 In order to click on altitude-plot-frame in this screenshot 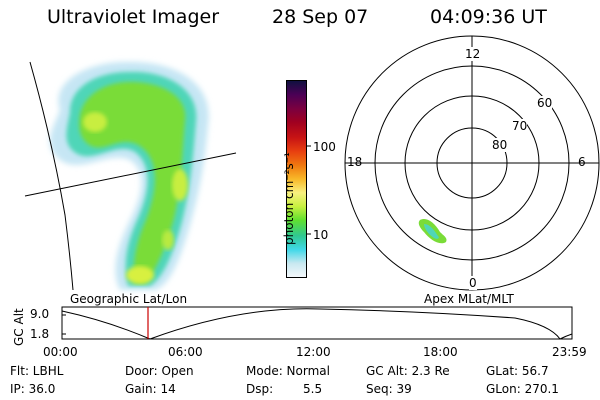, I will do `click(317, 323)`.